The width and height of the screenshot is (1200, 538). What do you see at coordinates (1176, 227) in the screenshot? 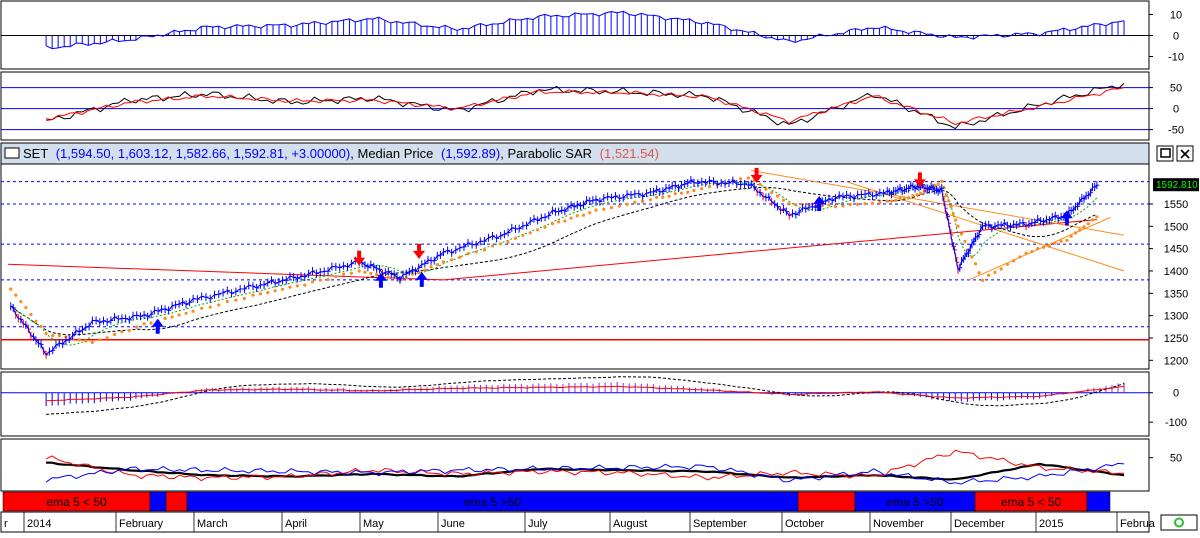
I see `y-tick-label: 1500` at bounding box center [1176, 227].